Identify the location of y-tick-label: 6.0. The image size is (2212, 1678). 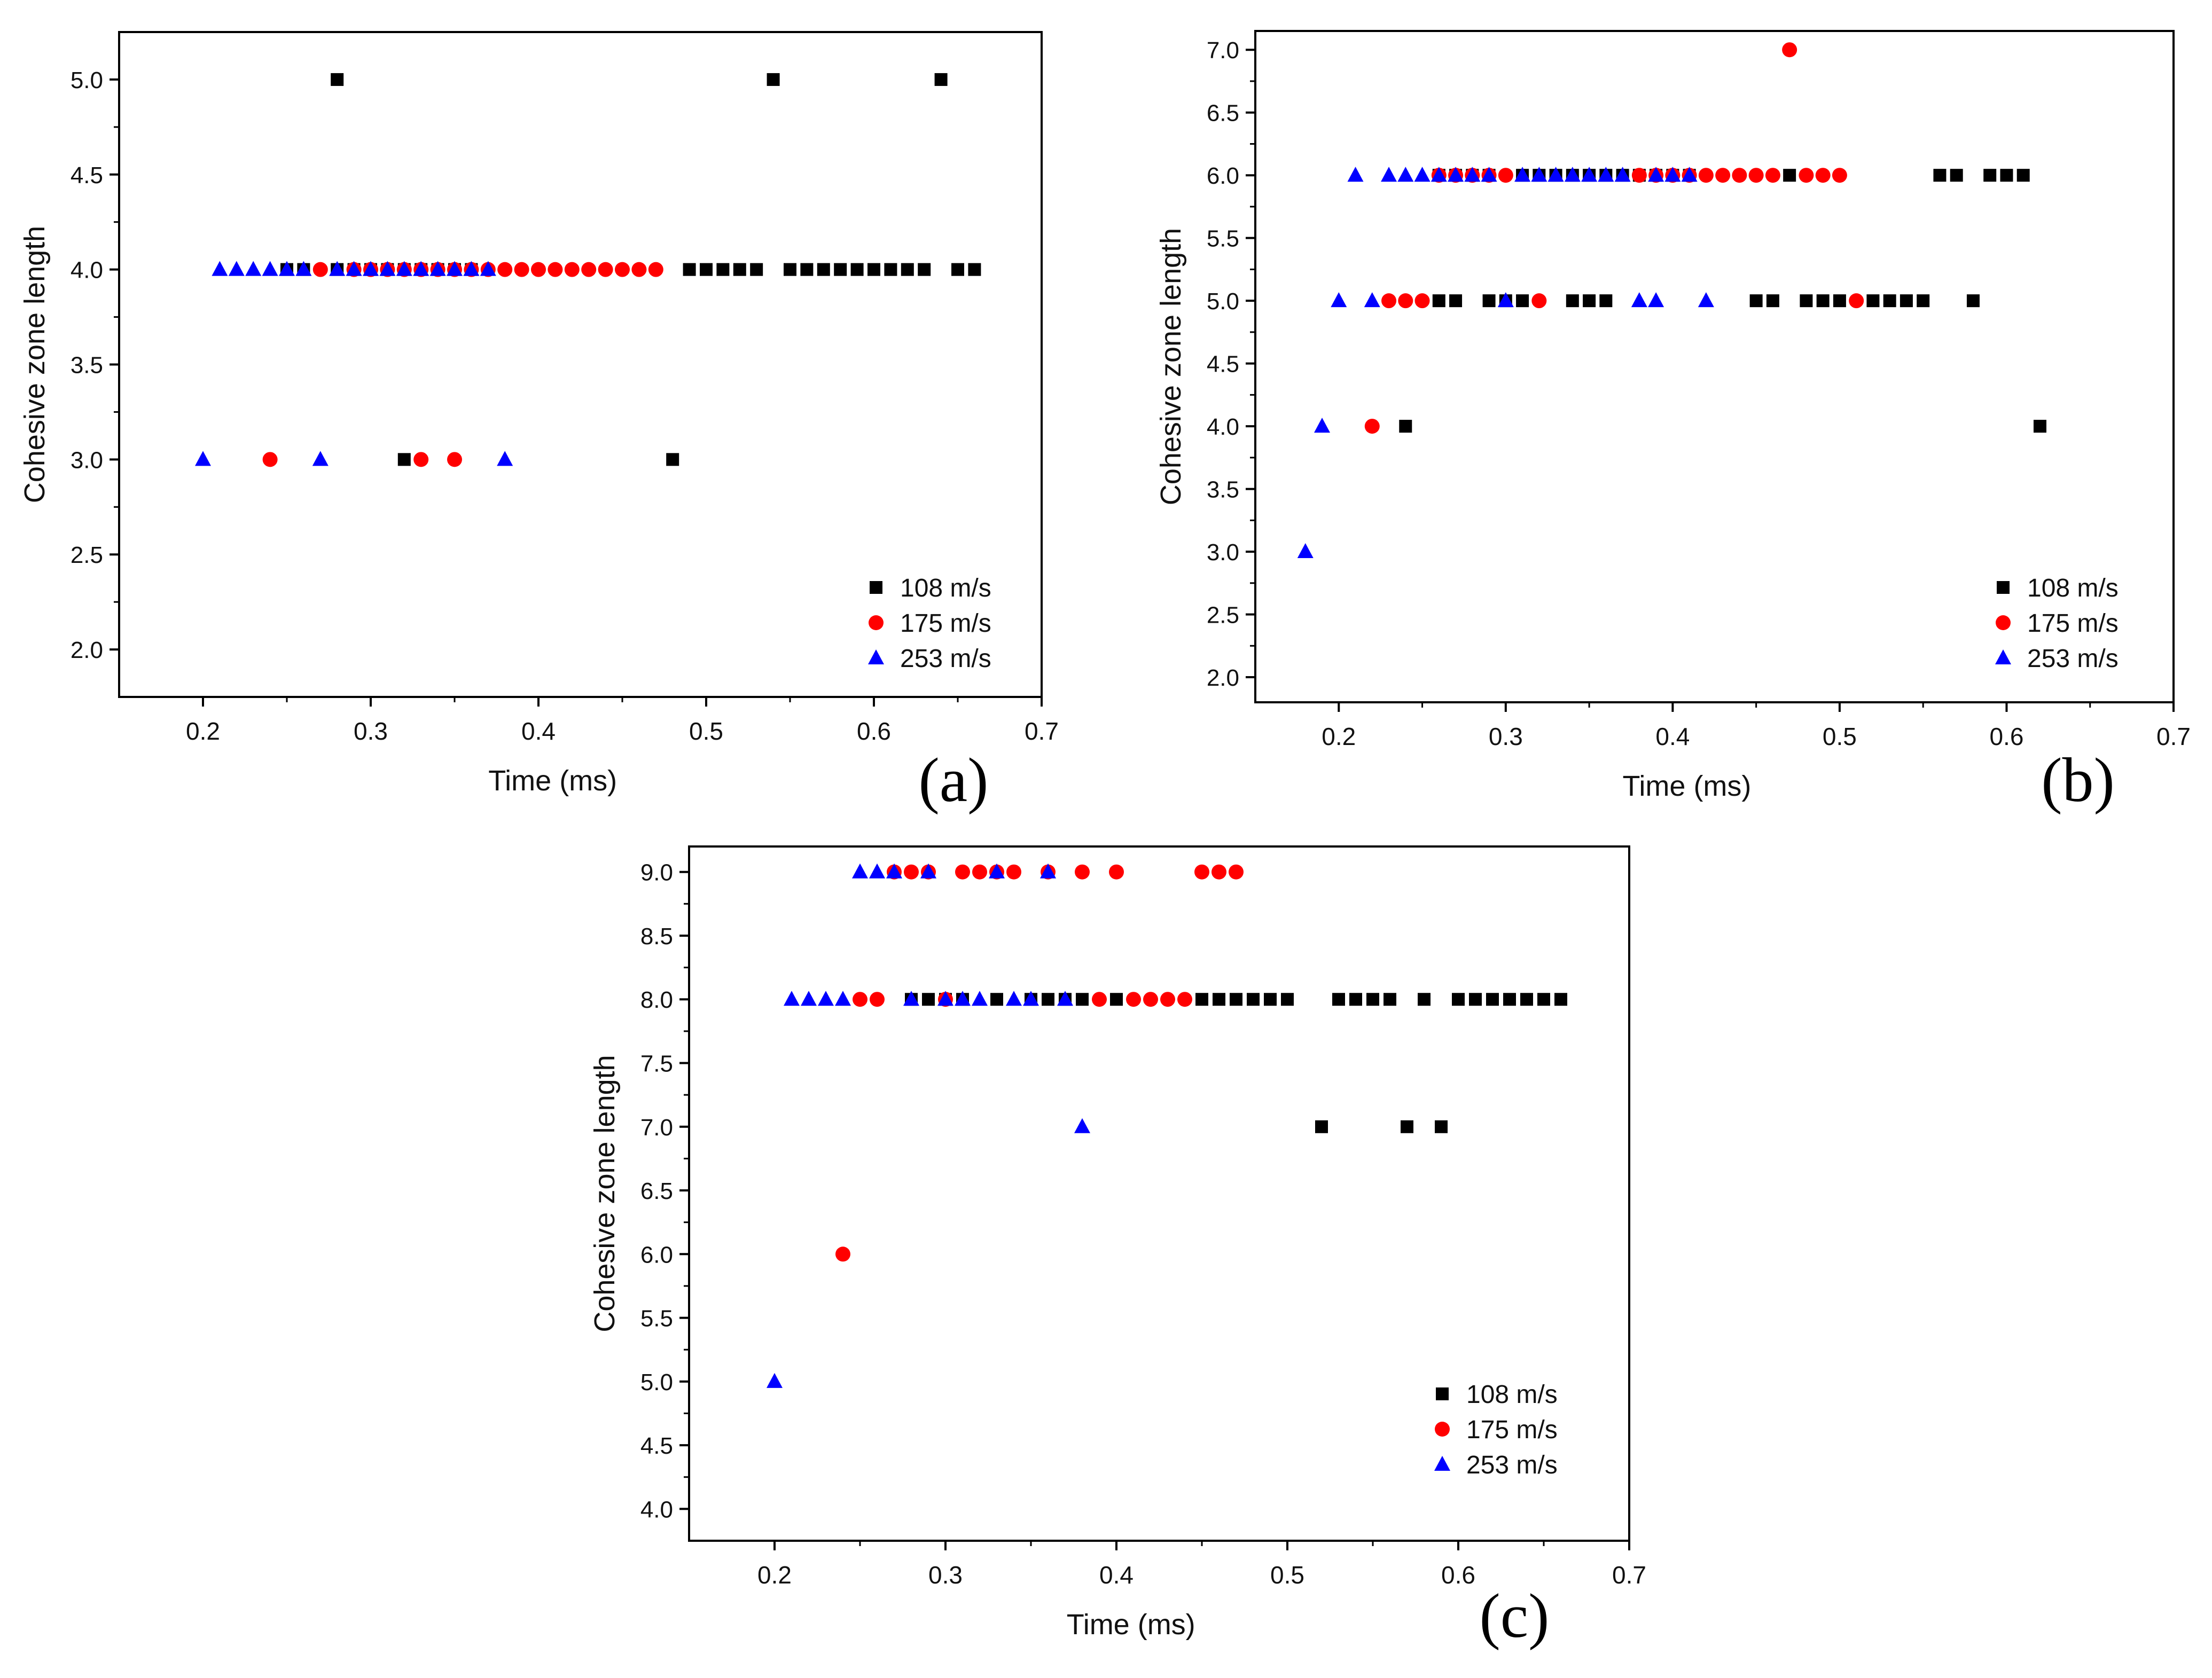
(1223, 176).